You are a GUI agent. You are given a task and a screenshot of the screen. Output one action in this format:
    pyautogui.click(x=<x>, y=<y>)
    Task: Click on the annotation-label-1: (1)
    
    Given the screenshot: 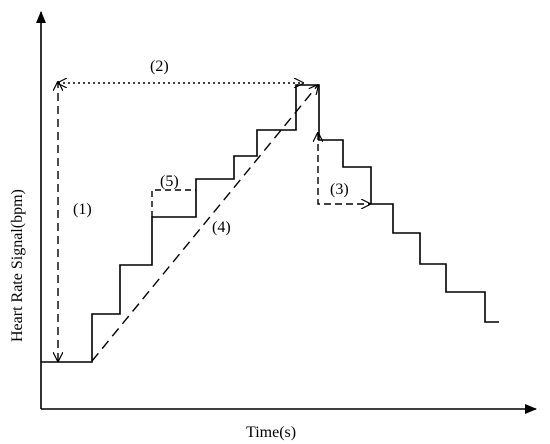 What is the action you would take?
    pyautogui.click(x=82, y=209)
    